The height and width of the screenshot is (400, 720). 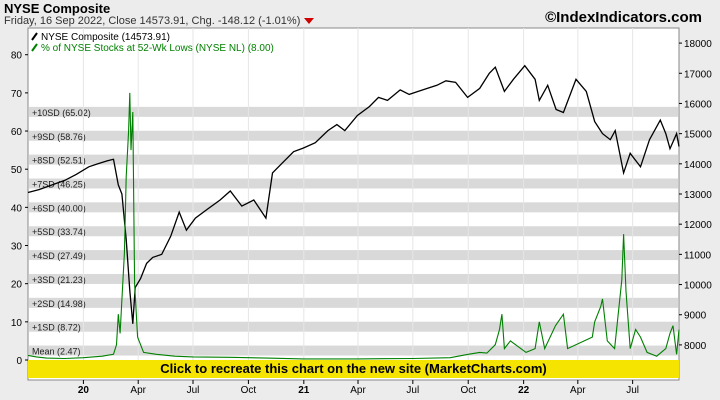 I want to click on x-tick-label: 20, so click(x=84, y=390).